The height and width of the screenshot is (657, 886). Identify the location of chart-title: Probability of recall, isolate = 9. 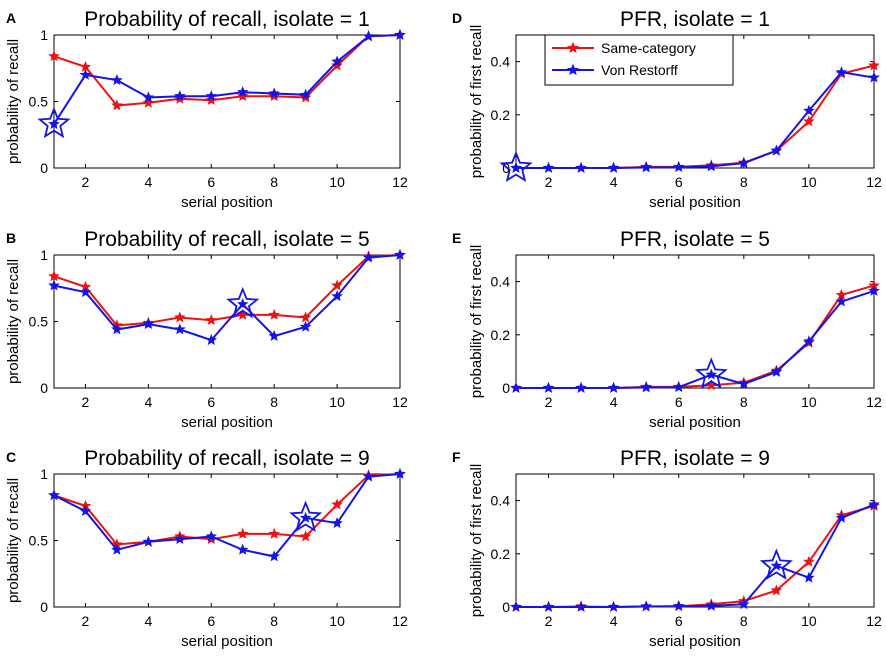
(226, 458).